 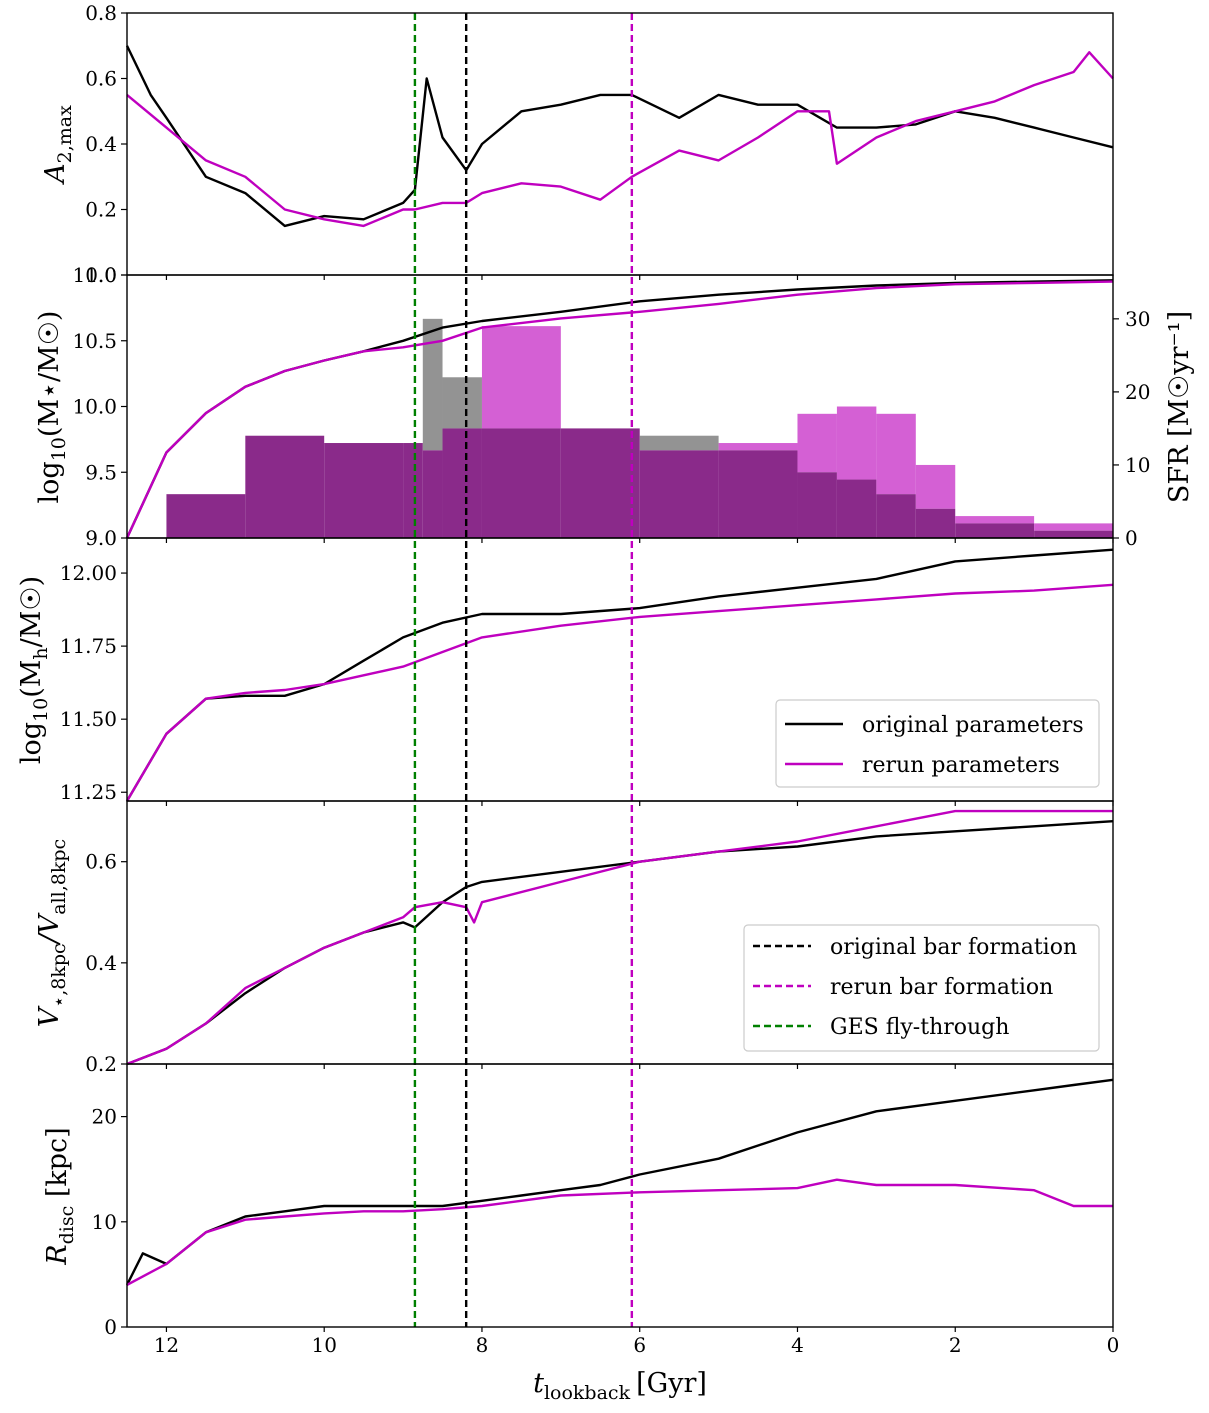 What do you see at coordinates (94, 341) in the screenshot?
I see `ytick-label: 10.5` at bounding box center [94, 341].